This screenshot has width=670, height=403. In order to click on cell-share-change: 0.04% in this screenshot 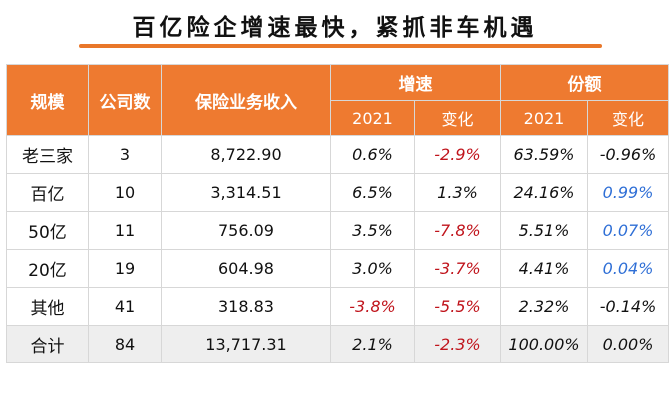, I will do `click(628, 268)`.